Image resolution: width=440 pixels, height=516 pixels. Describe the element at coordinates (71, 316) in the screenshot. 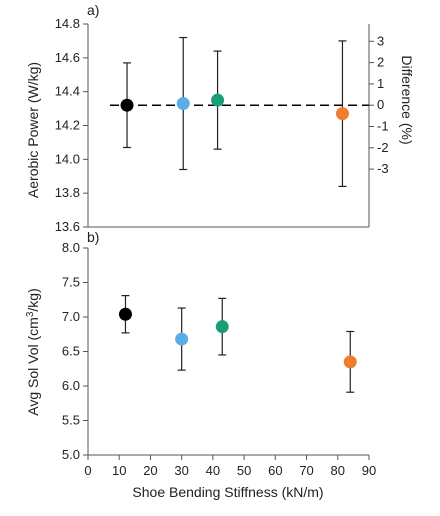

I see `y-tick-label: 7.0` at that location.